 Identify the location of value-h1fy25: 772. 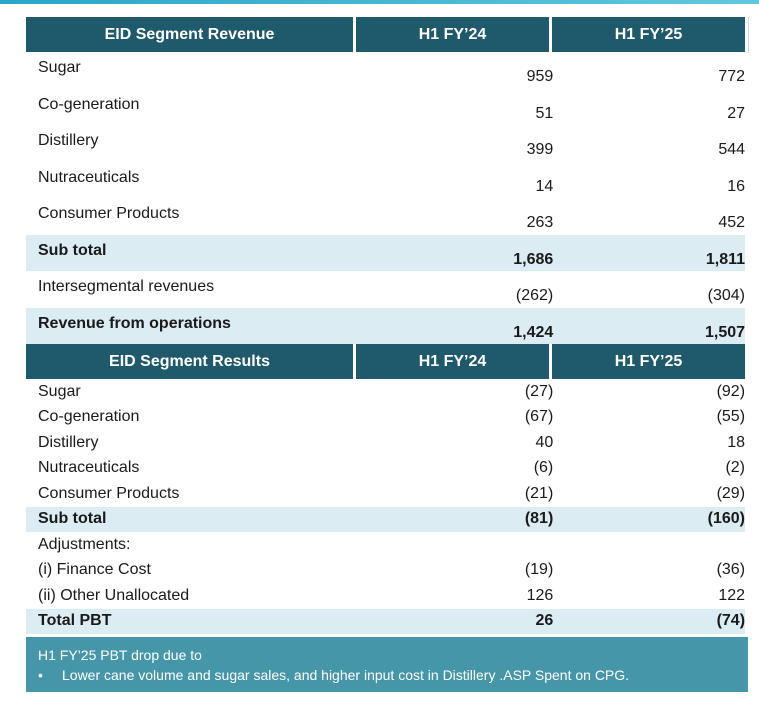
(732, 76).